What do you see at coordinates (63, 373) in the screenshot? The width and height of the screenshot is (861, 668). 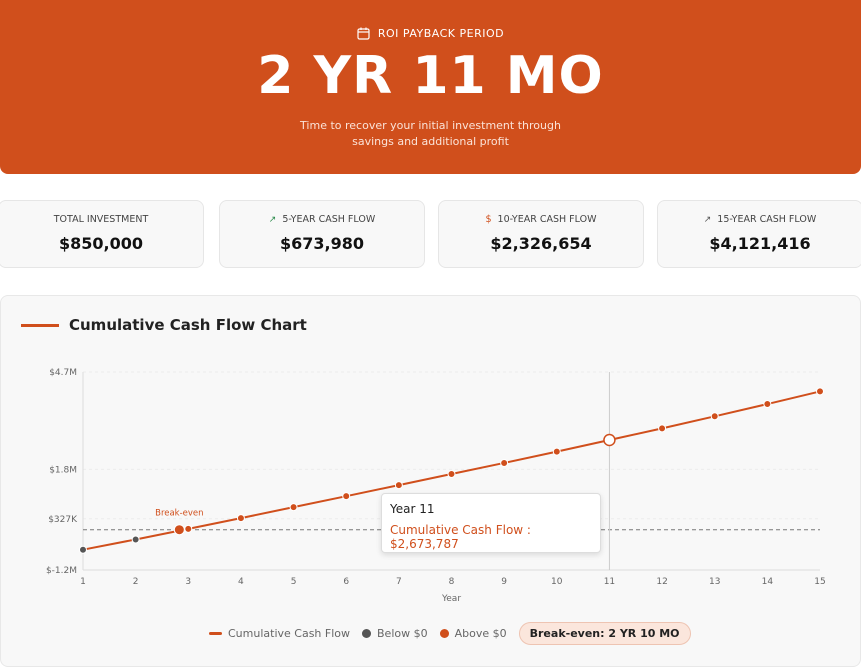 I see `y-tick-label: $4.7M` at bounding box center [63, 373].